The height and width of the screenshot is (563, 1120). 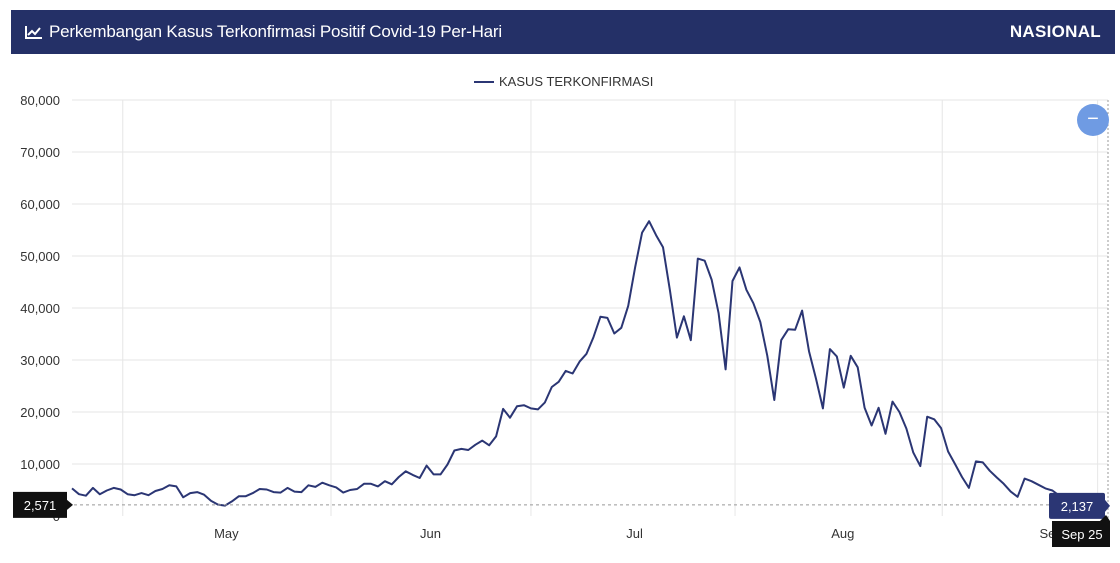 I want to click on crosshair-y-label: 2,571, so click(x=43, y=504).